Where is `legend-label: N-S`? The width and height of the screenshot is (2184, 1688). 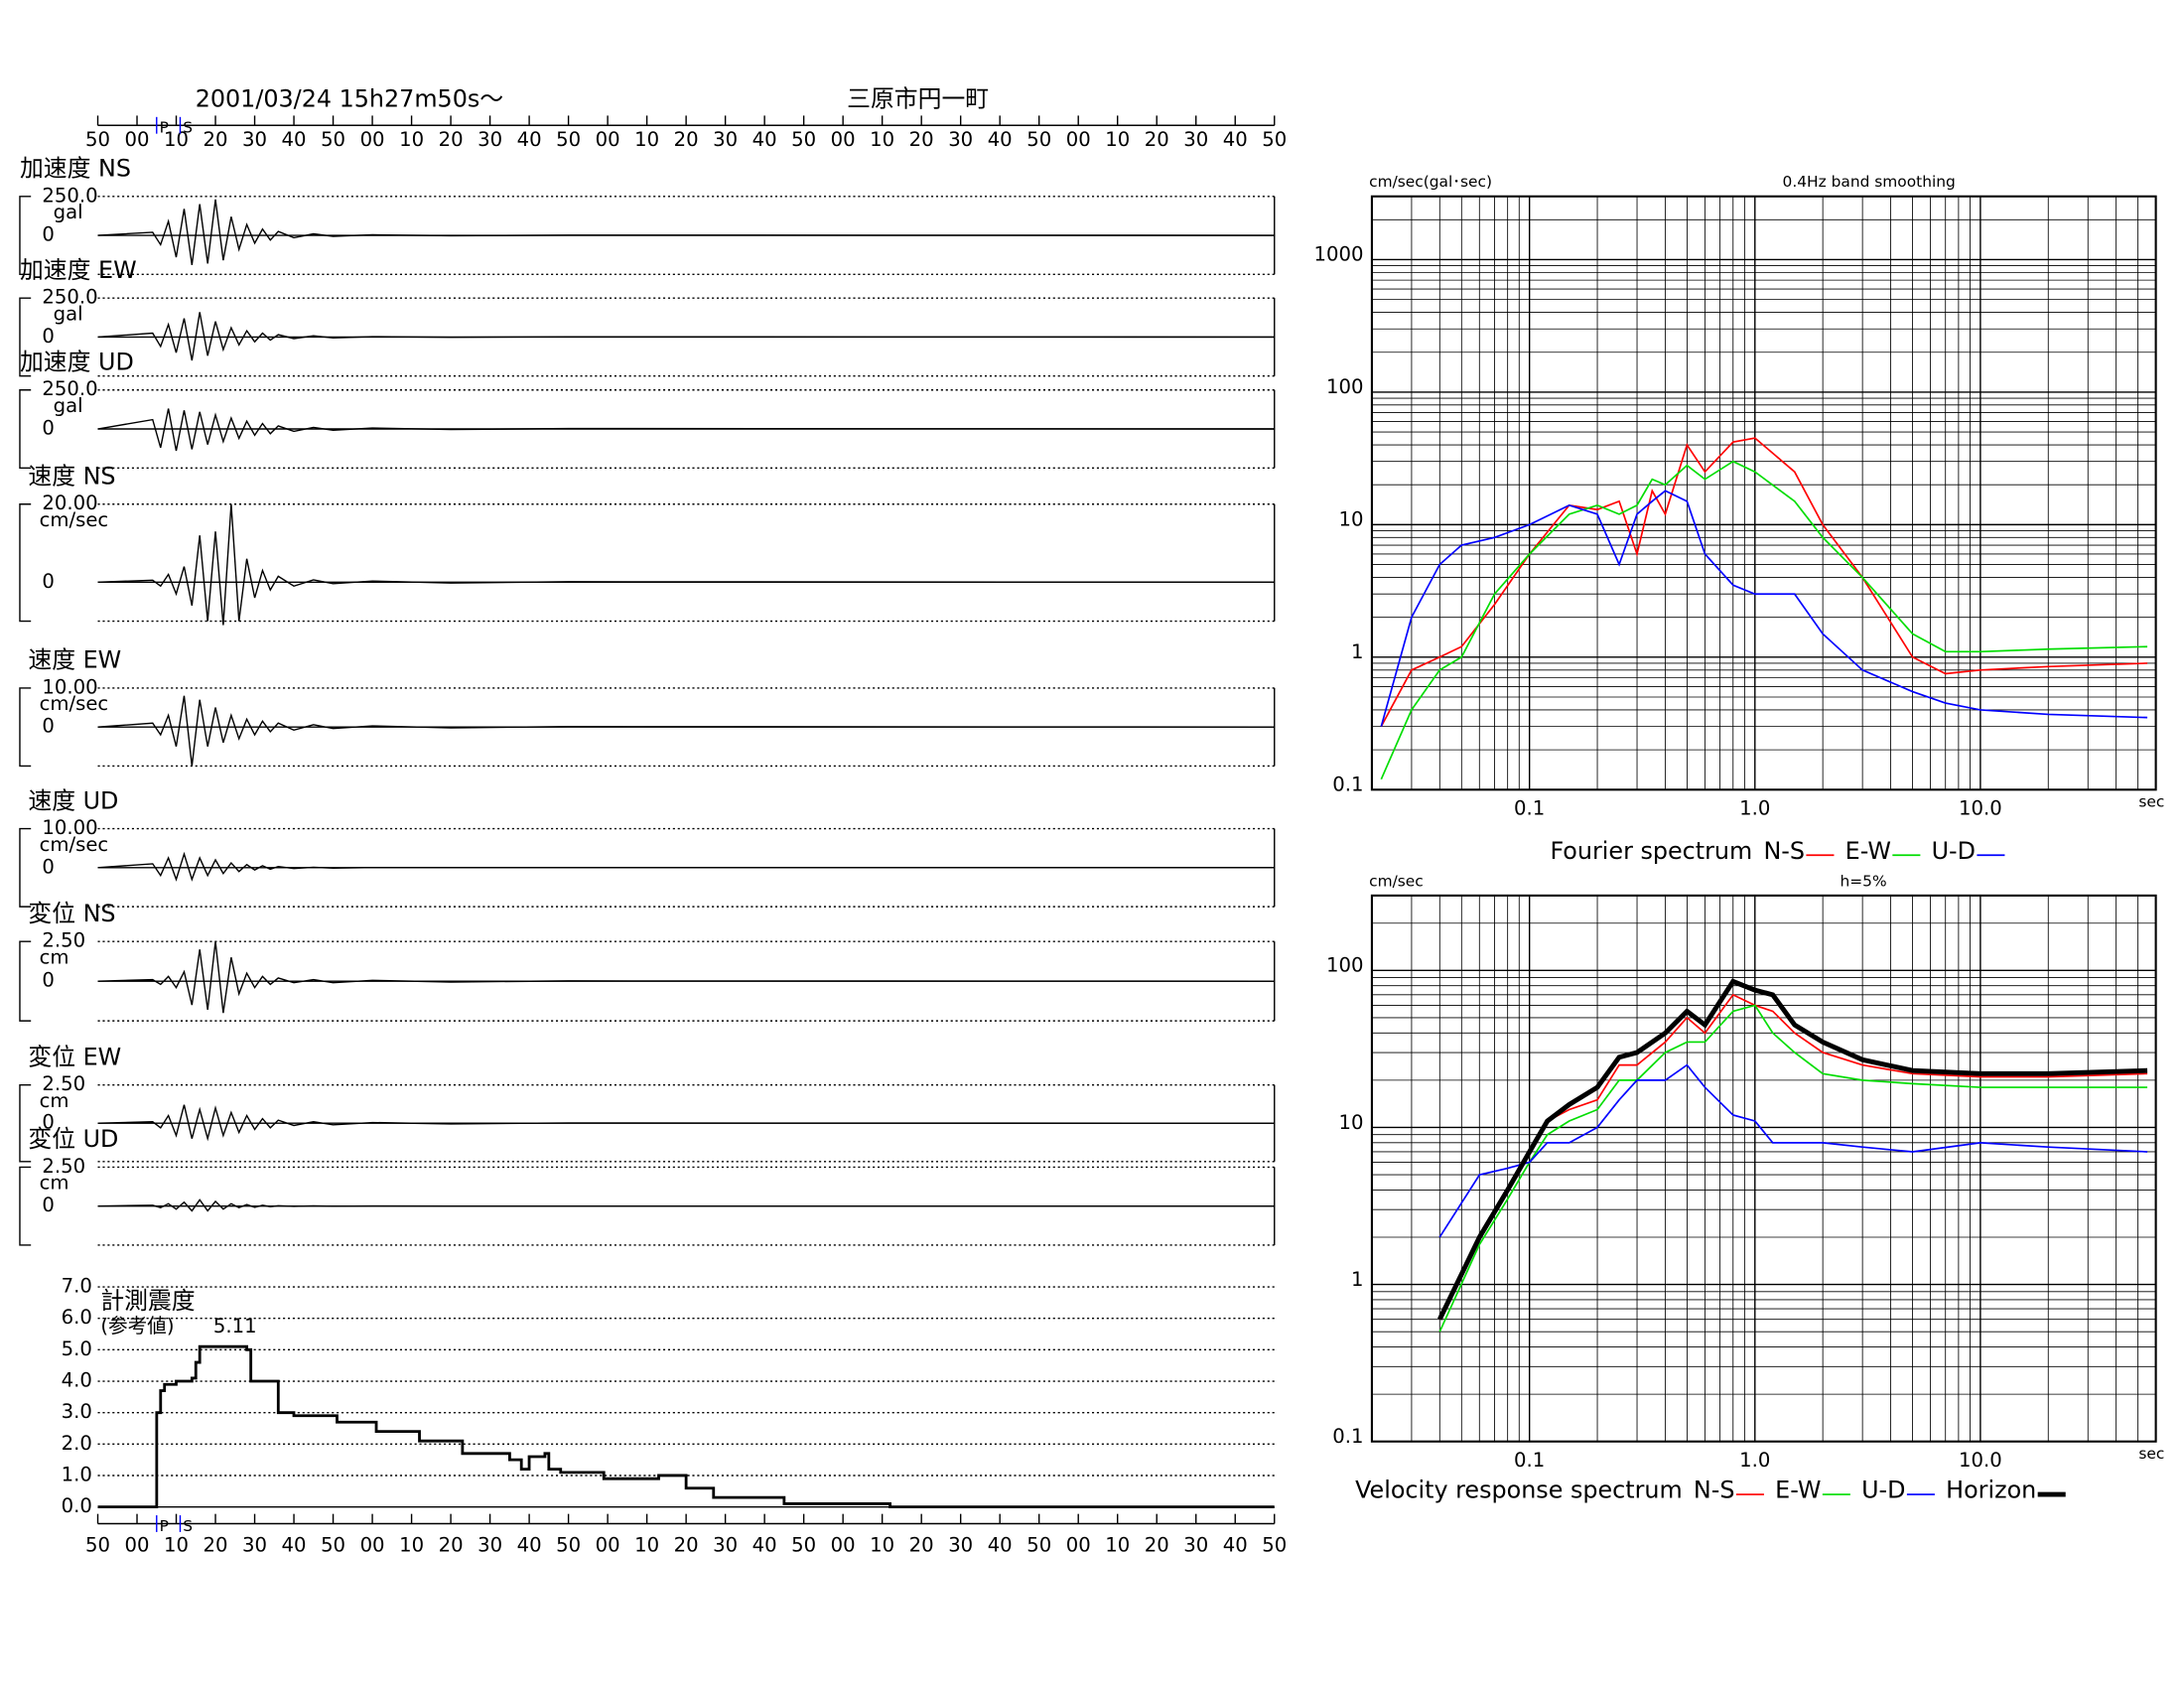 legend-label: N-S is located at coordinates (1714, 1490).